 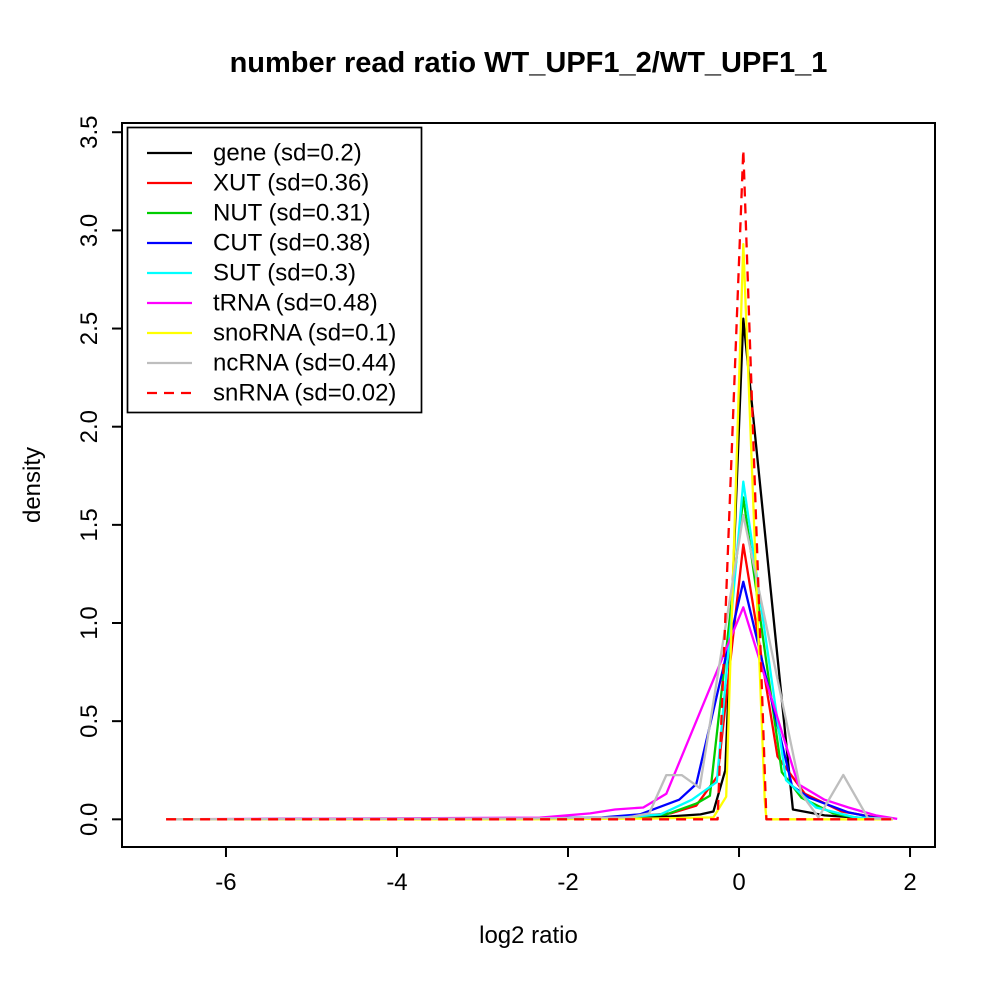 I want to click on y-tick-label: 2.5, so click(x=89, y=328).